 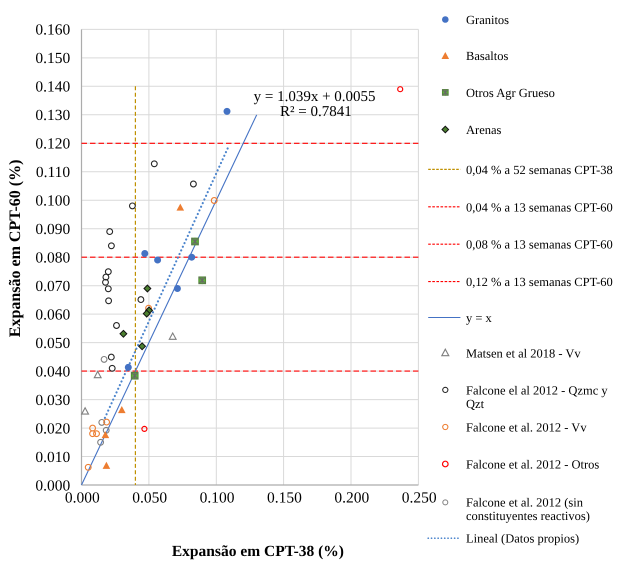 What do you see at coordinates (52, 371) in the screenshot?
I see `svg-text: 0.040` at bounding box center [52, 371].